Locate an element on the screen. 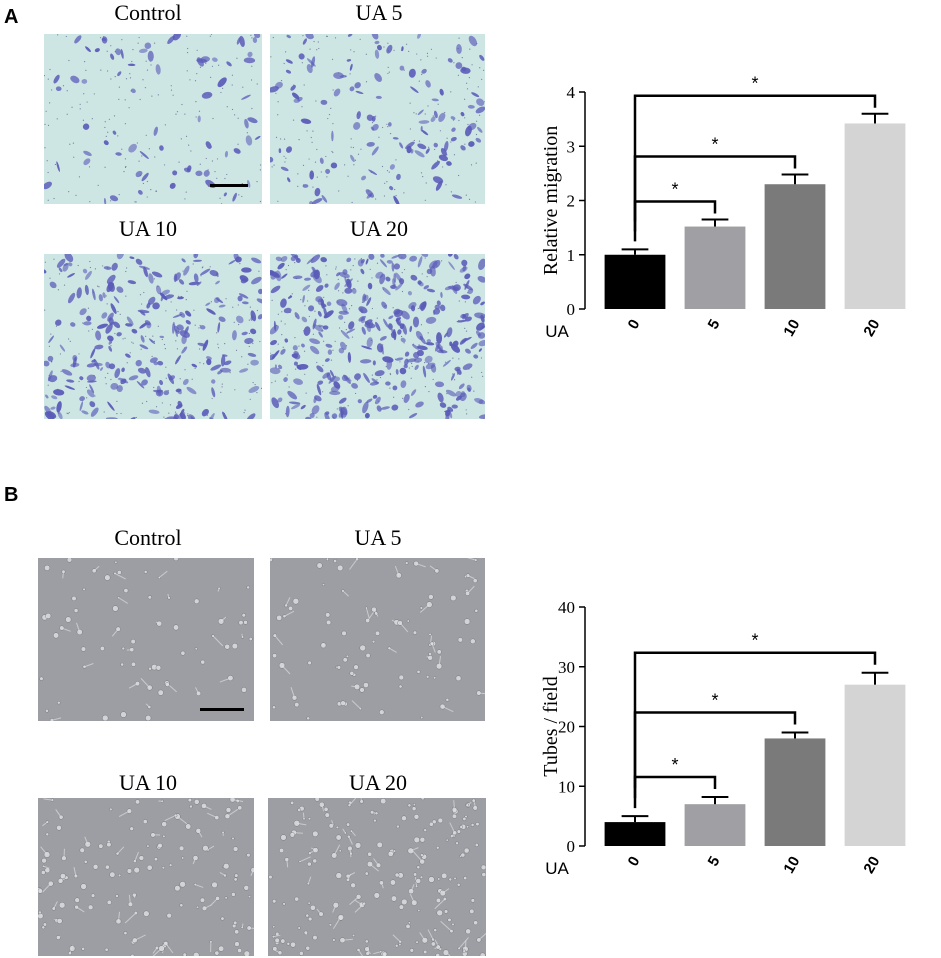 The image size is (941, 958). x-tick-label-b-10: 10 is located at coordinates (791, 865).